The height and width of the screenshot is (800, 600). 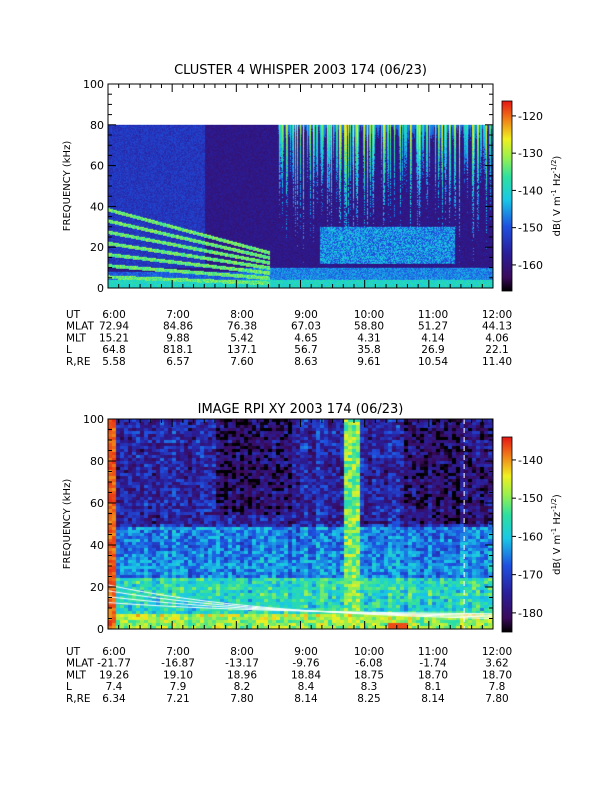 What do you see at coordinates (496, 350) in the screenshot?
I see `ephemeris-value: 22.1` at bounding box center [496, 350].